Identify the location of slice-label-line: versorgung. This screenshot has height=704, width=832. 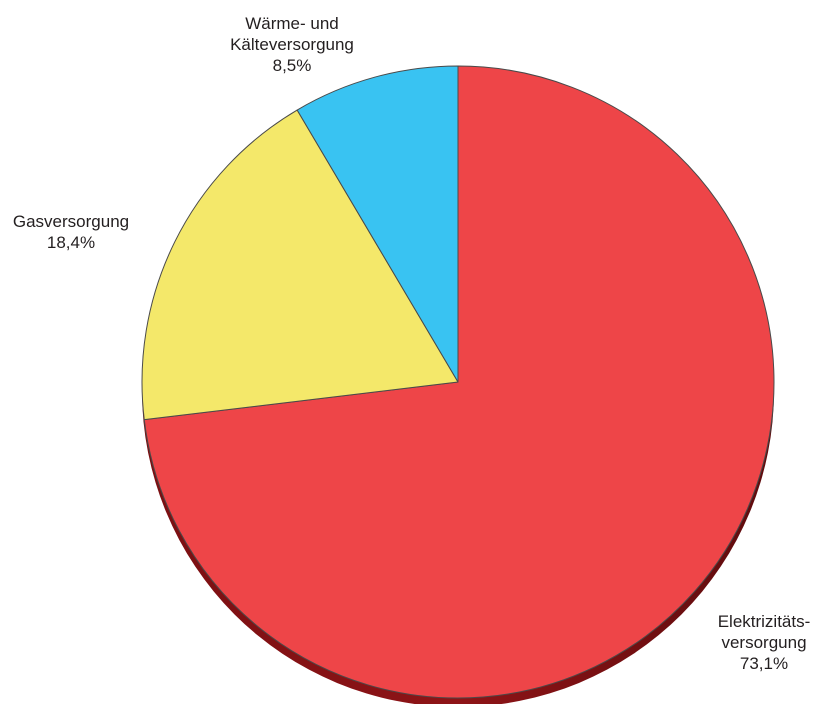
(764, 642).